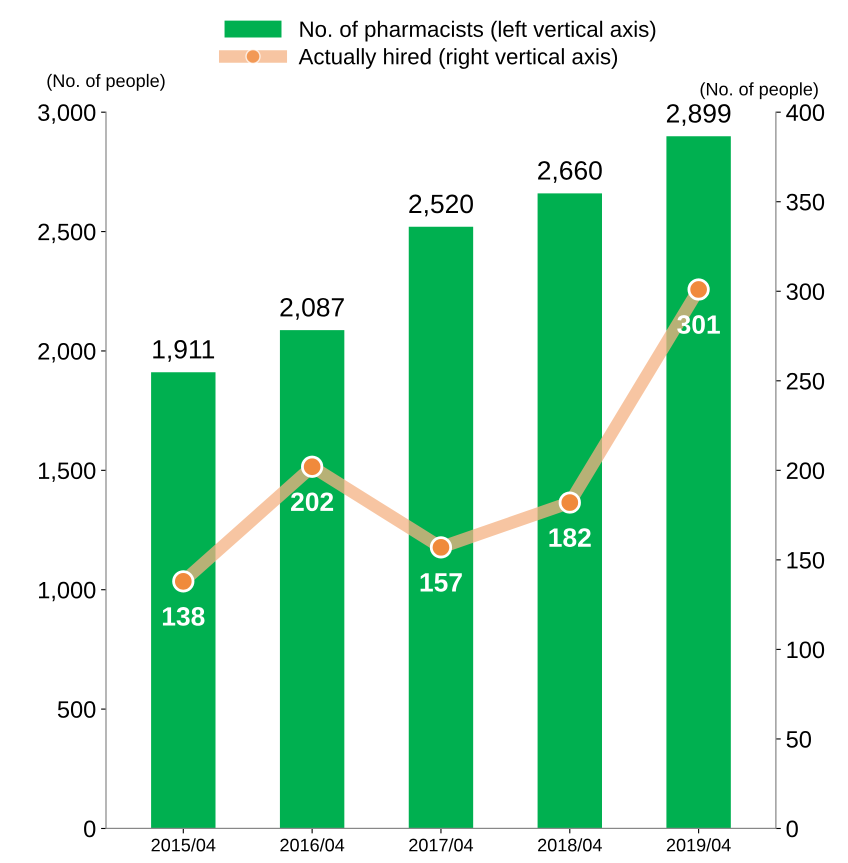 The image size is (848, 863). I want to click on data-label: 138, so click(183, 616).